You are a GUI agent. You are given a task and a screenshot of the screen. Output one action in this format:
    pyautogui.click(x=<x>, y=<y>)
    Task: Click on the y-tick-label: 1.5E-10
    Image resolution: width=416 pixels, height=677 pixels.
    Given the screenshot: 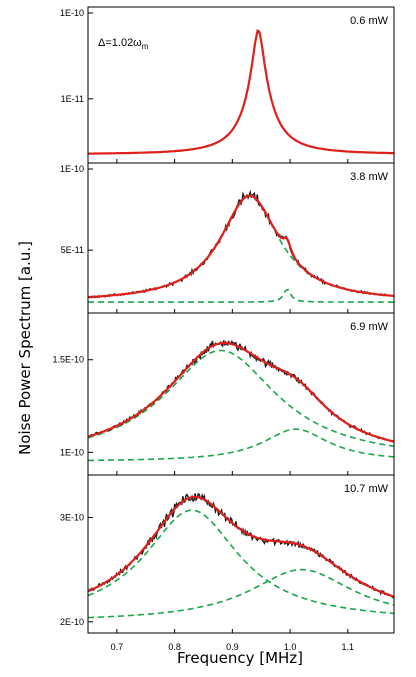 What is the action you would take?
    pyautogui.click(x=68, y=360)
    